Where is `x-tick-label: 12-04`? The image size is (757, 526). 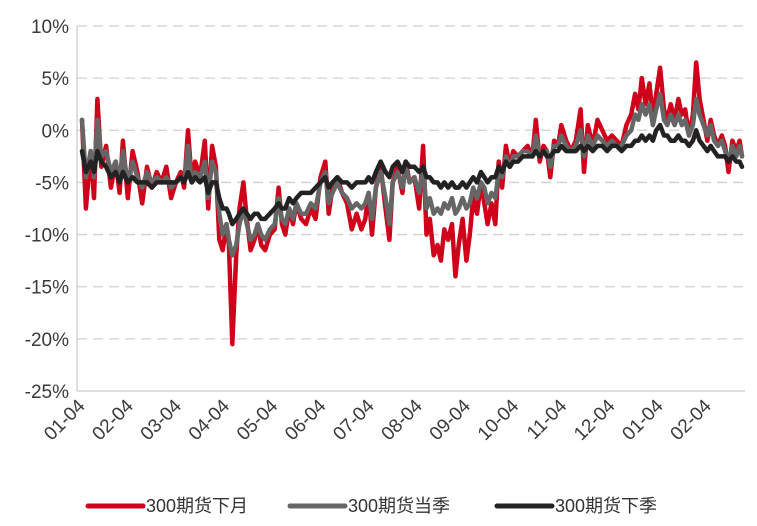
x-tick-label: 12-04 is located at coordinates (595, 420).